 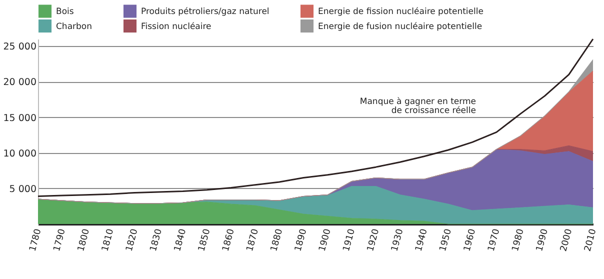 I want to click on x-tick-label: 1820, so click(x=132, y=240).